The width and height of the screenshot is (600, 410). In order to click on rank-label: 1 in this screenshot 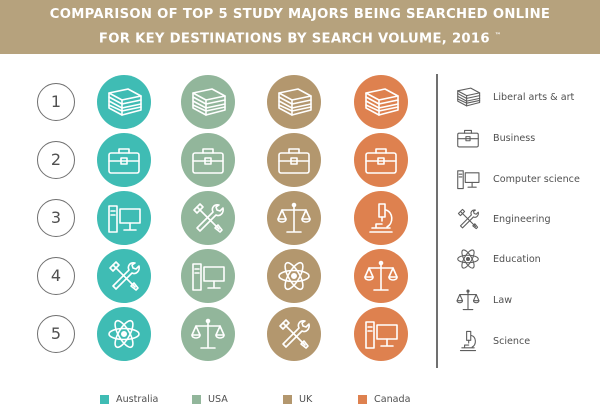, I will do `click(56, 102)`.